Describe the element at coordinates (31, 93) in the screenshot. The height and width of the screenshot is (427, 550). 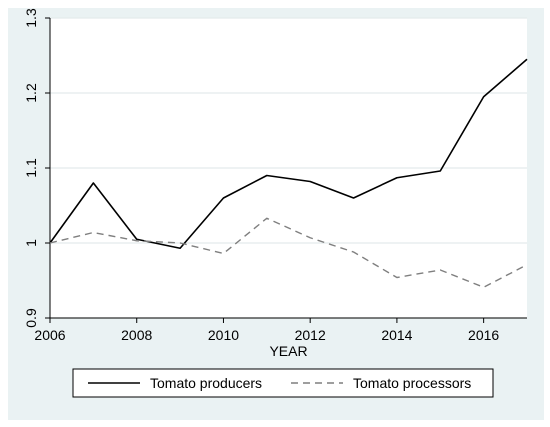
I see `y-tick-label: 1.2` at that location.